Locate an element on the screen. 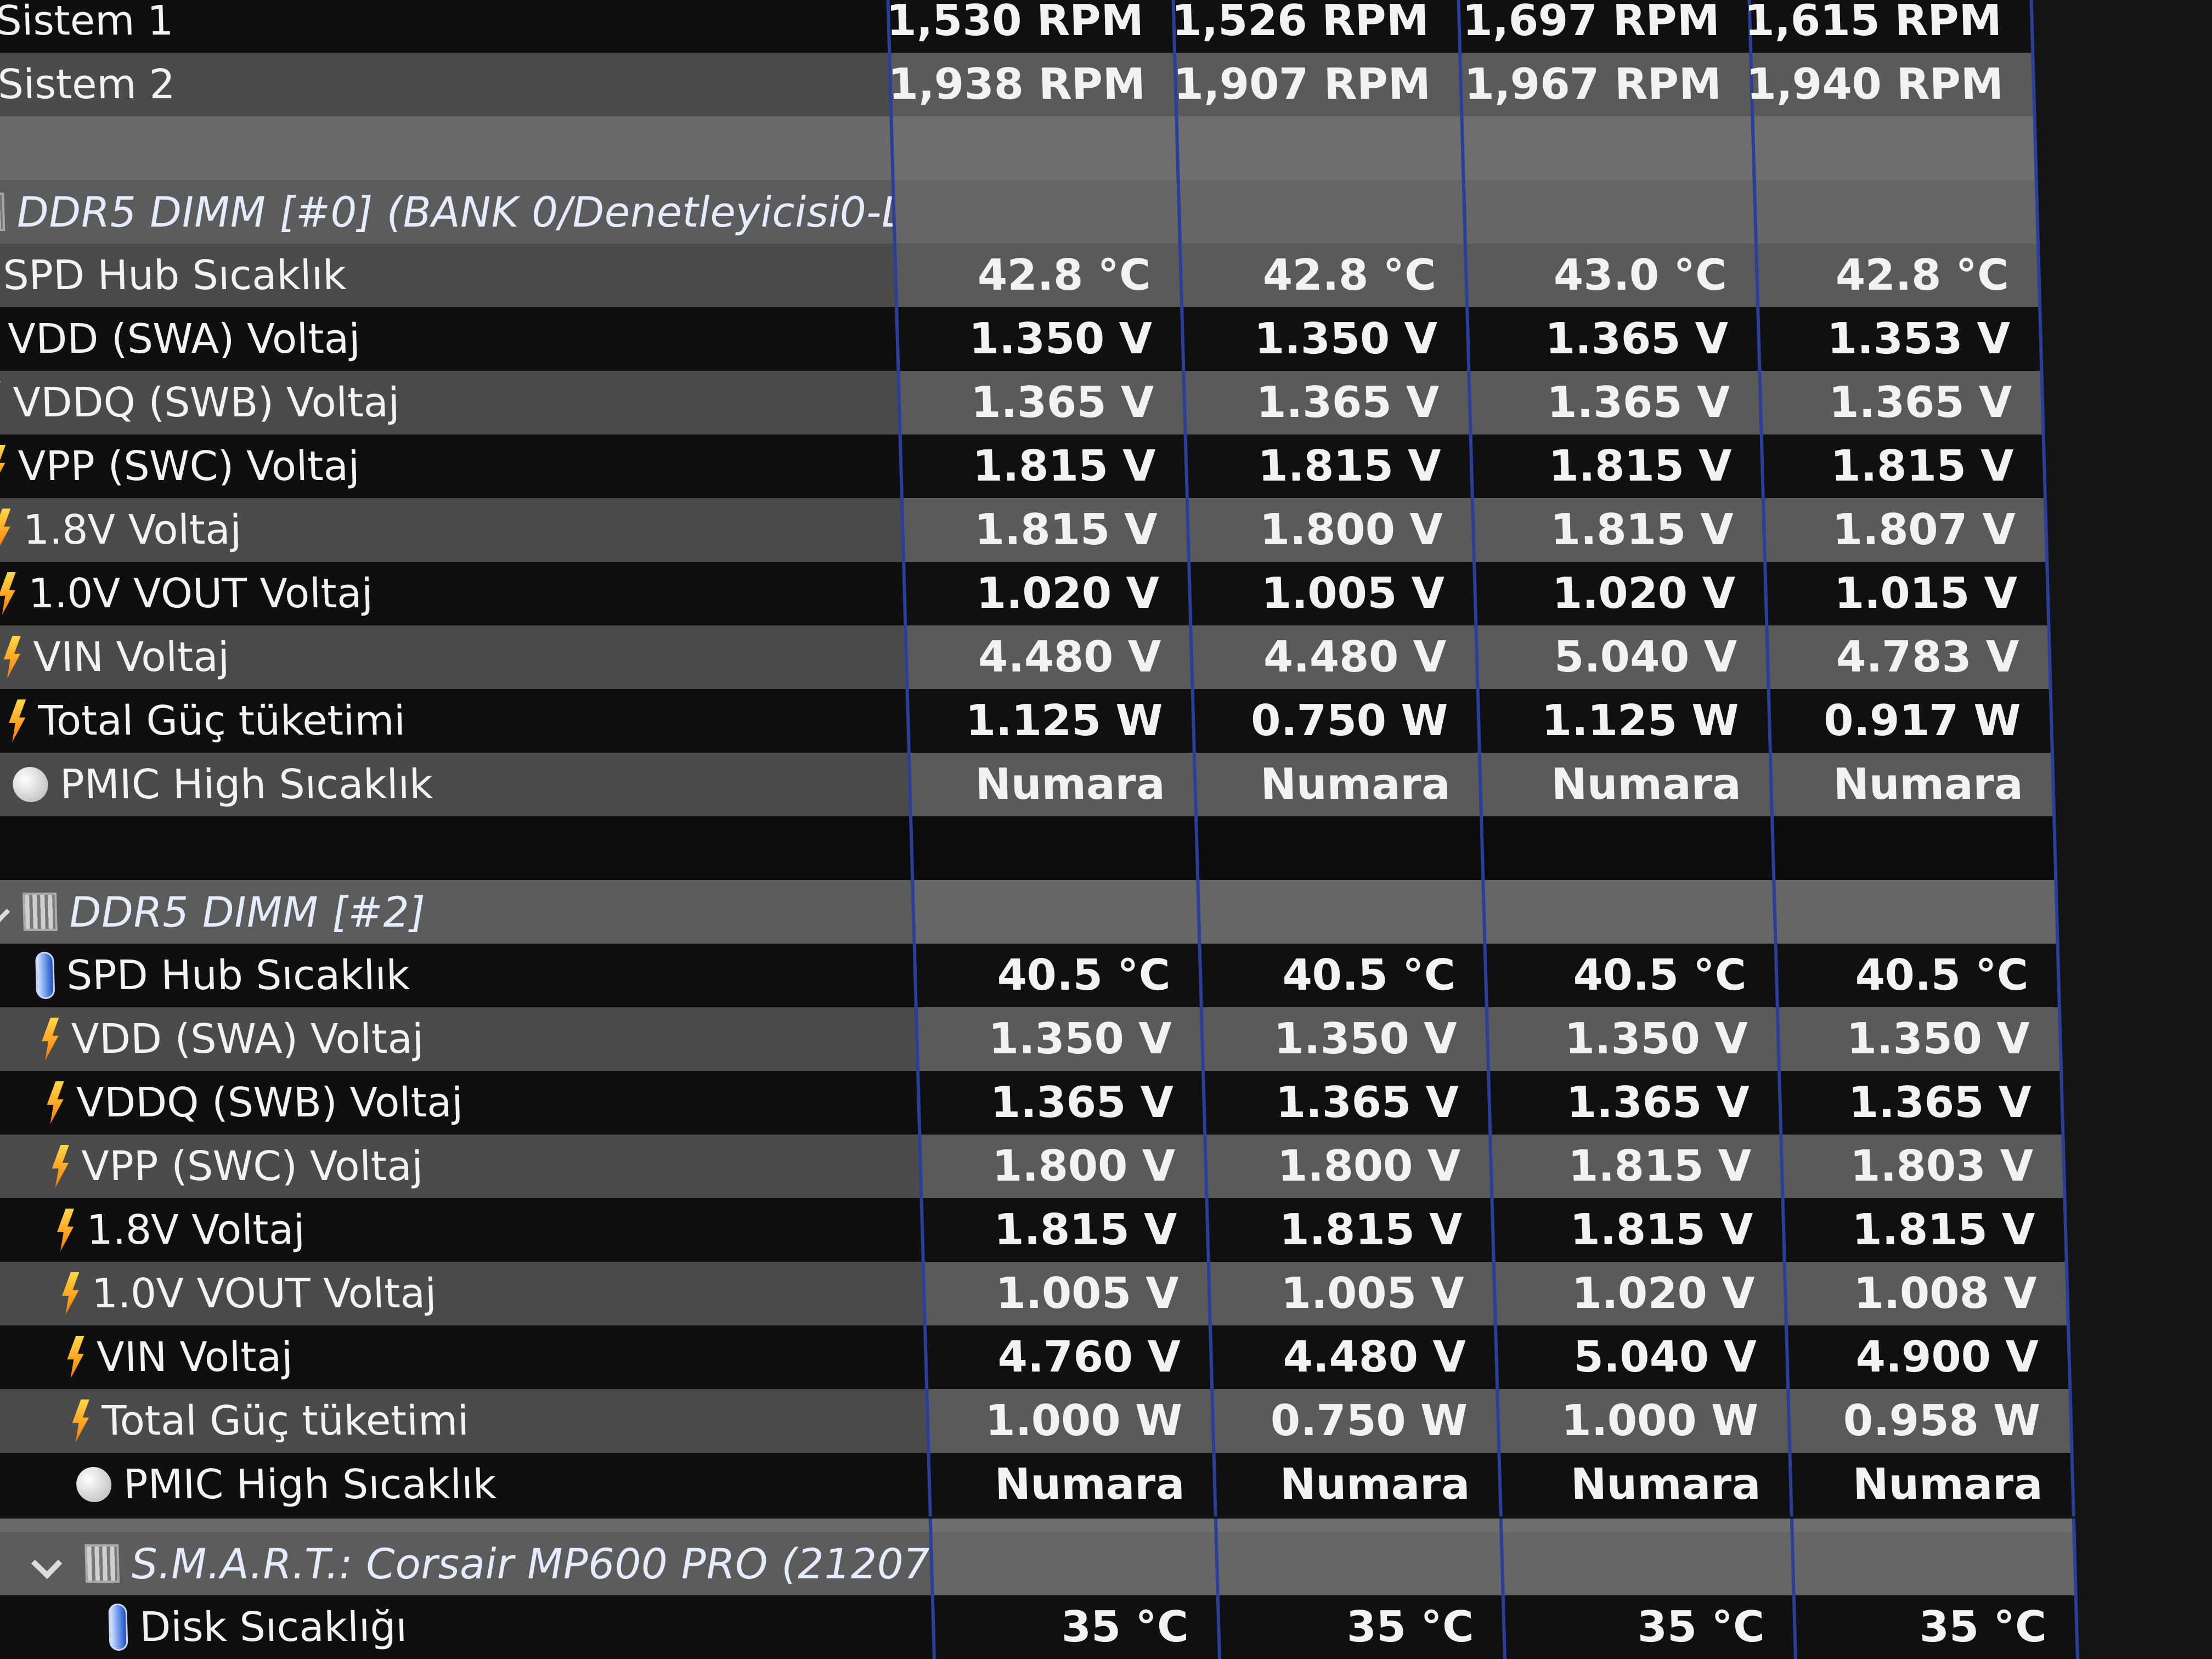  sensor-label-cell: Disk Sıcaklığı is located at coordinates (466, 1627).